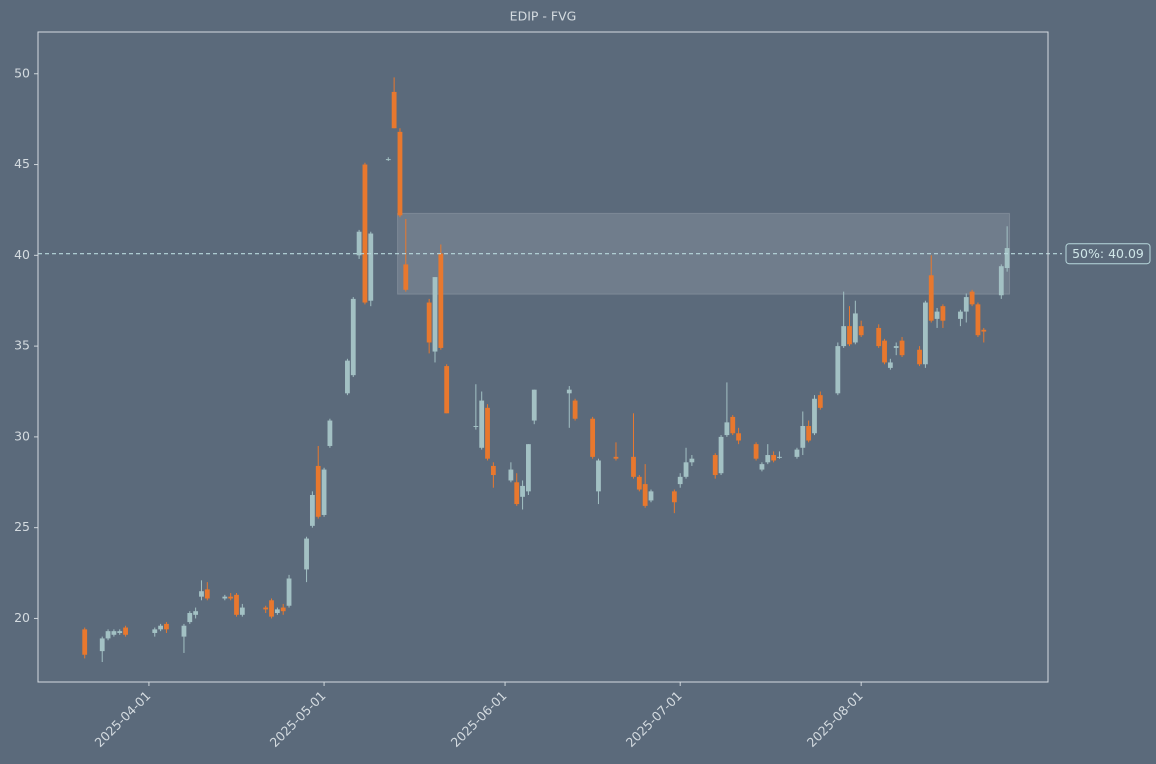  Describe the element at coordinates (22, 72) in the screenshot. I see `y-tick-label: 50` at that location.